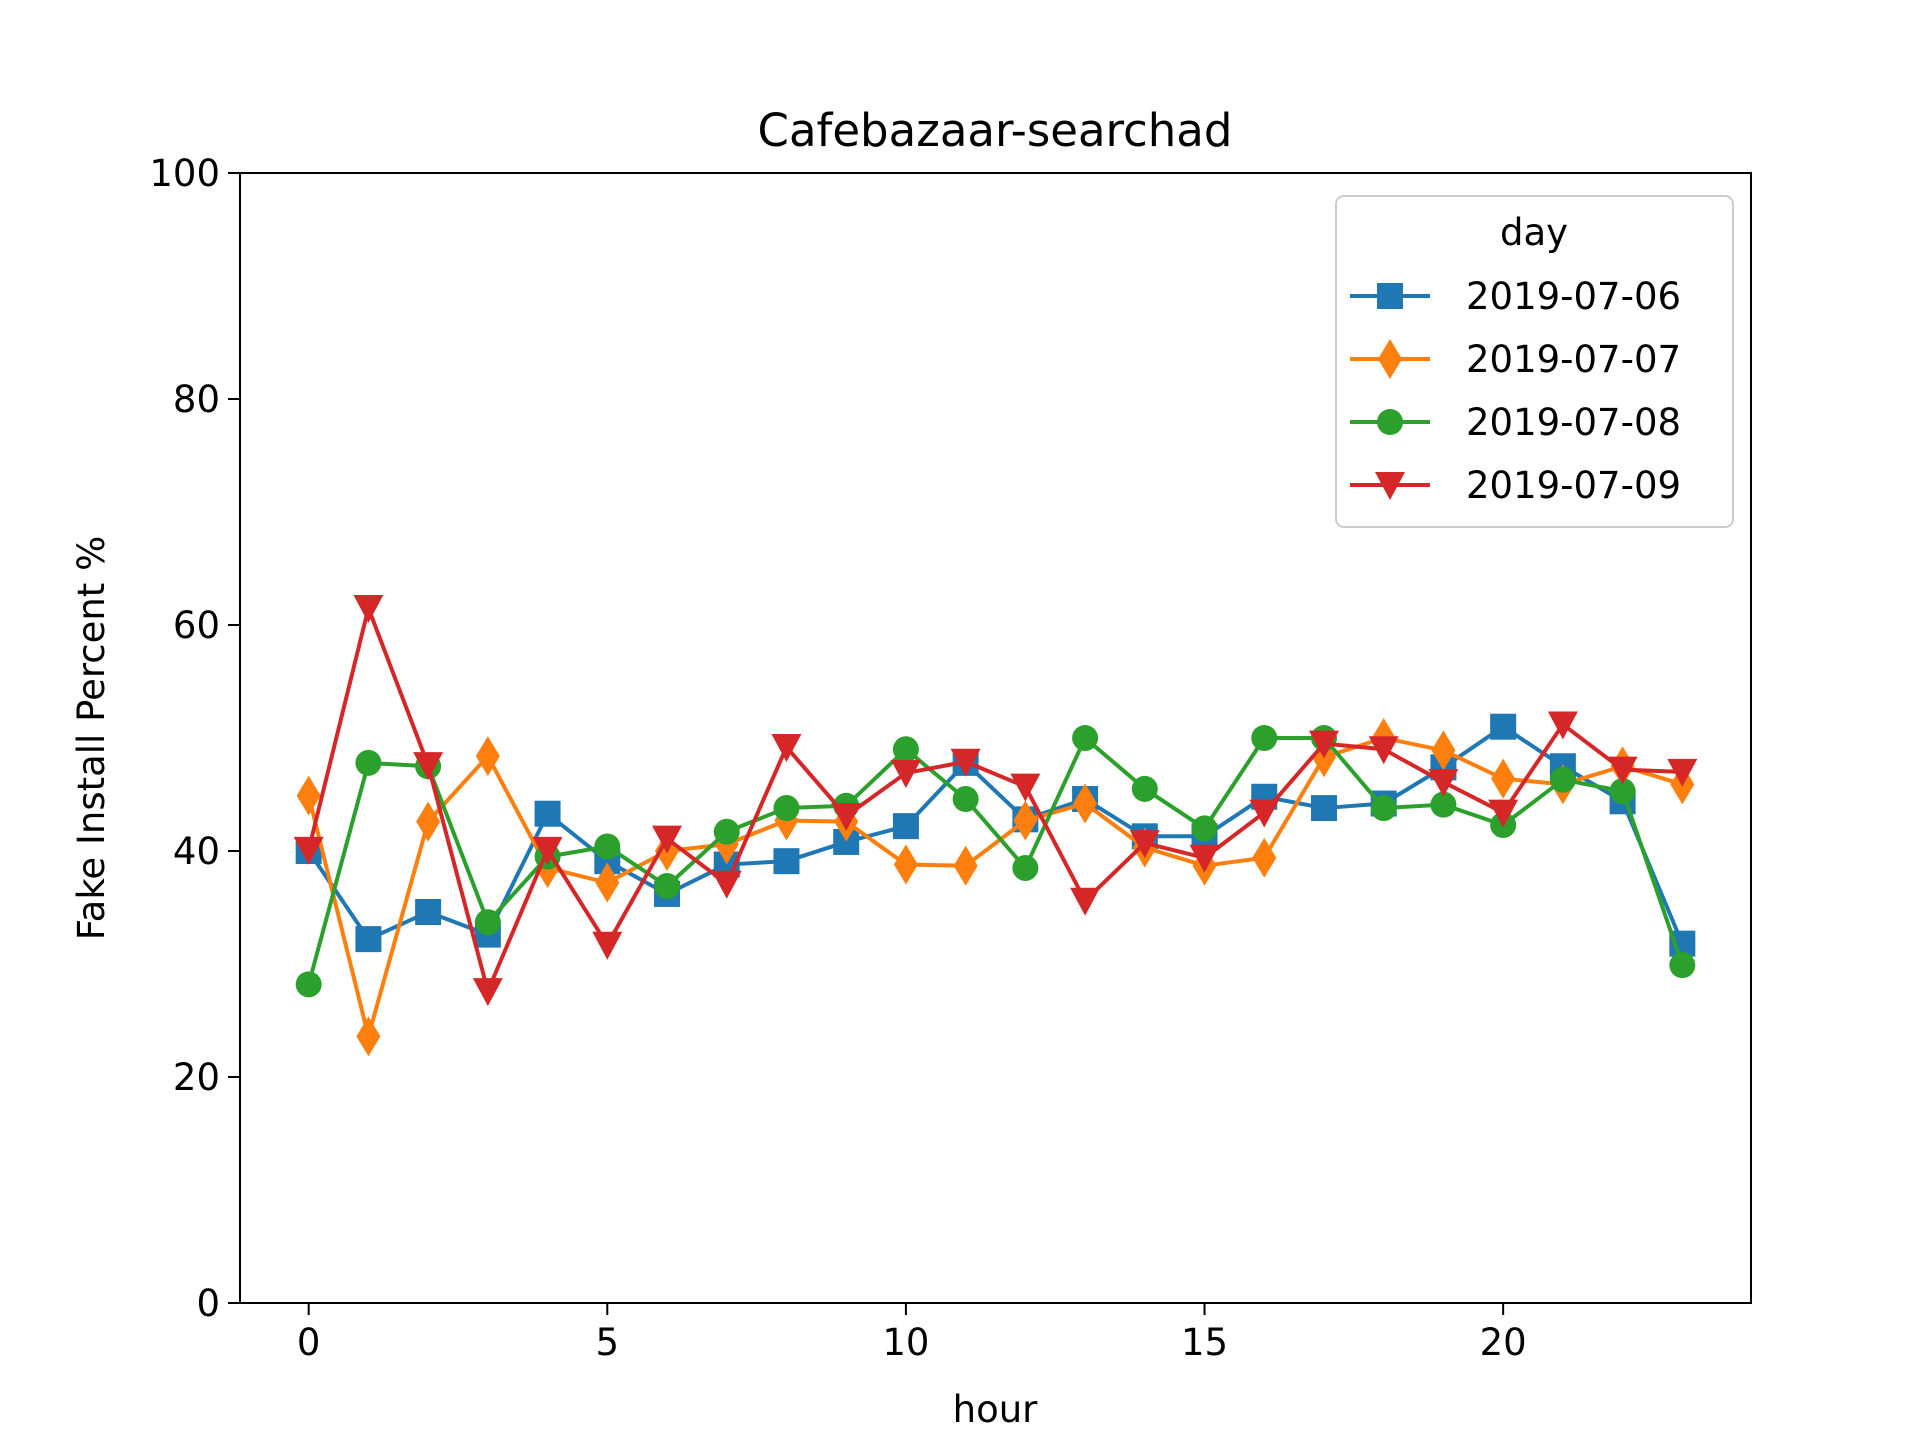 The height and width of the screenshot is (1440, 1920). Describe the element at coordinates (196, 851) in the screenshot. I see `y-tick-label: 40` at that location.